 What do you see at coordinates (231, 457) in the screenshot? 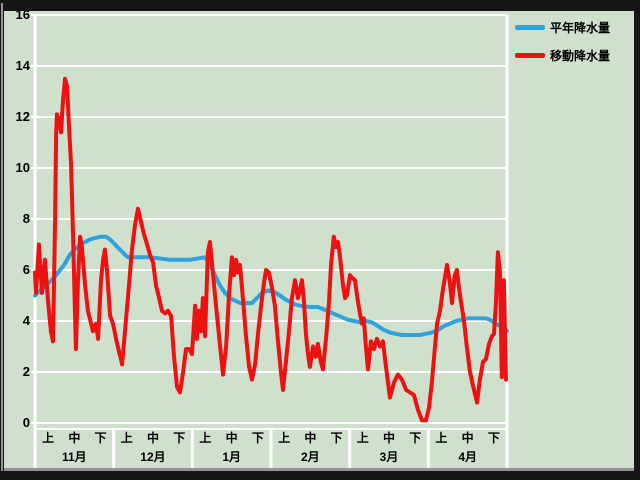
I see `month-label: 1月` at bounding box center [231, 457].